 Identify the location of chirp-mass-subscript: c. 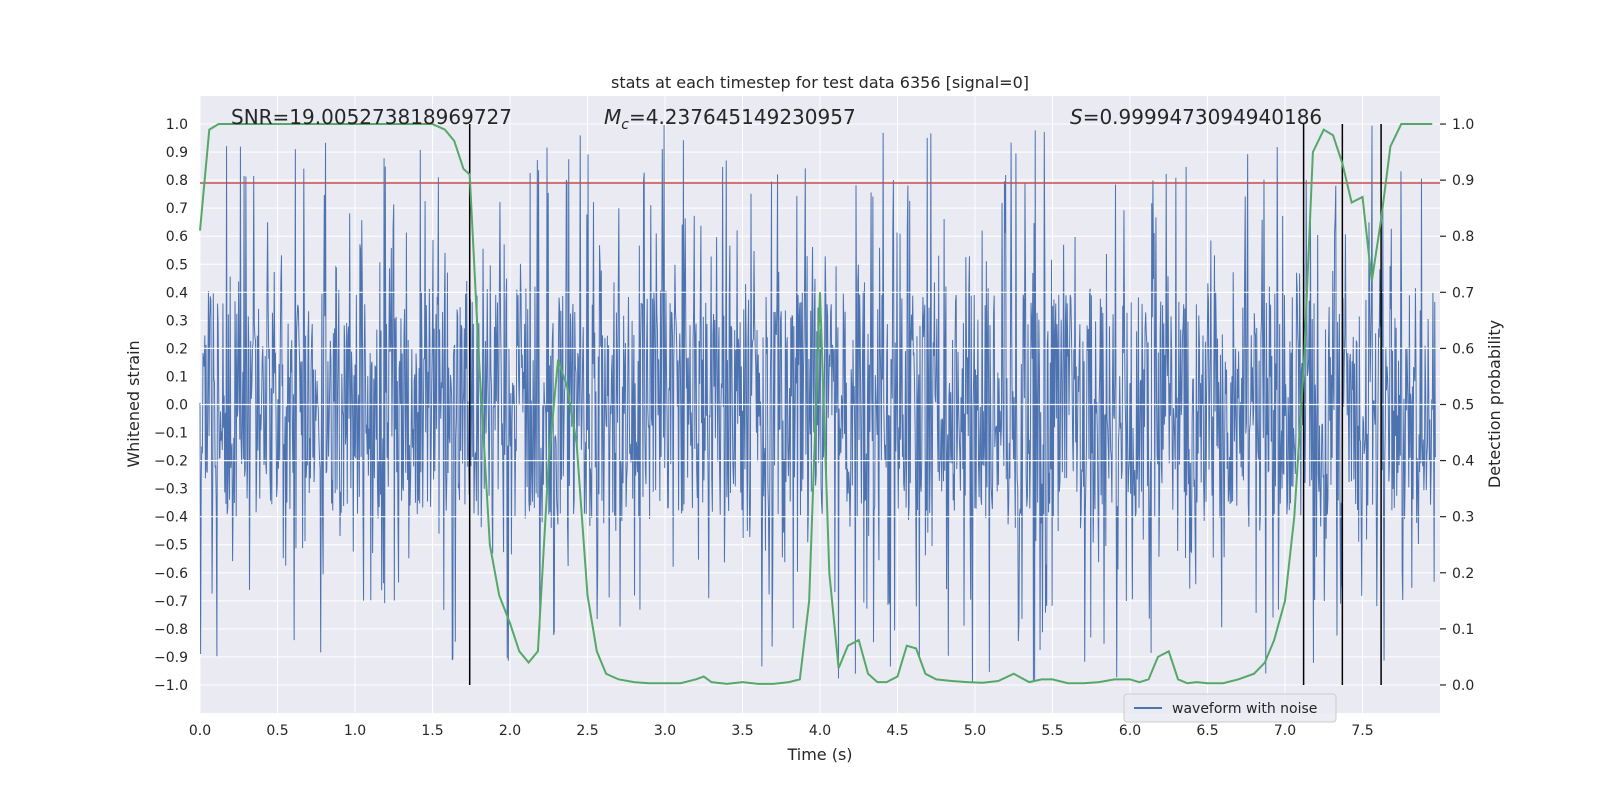
(625, 125).